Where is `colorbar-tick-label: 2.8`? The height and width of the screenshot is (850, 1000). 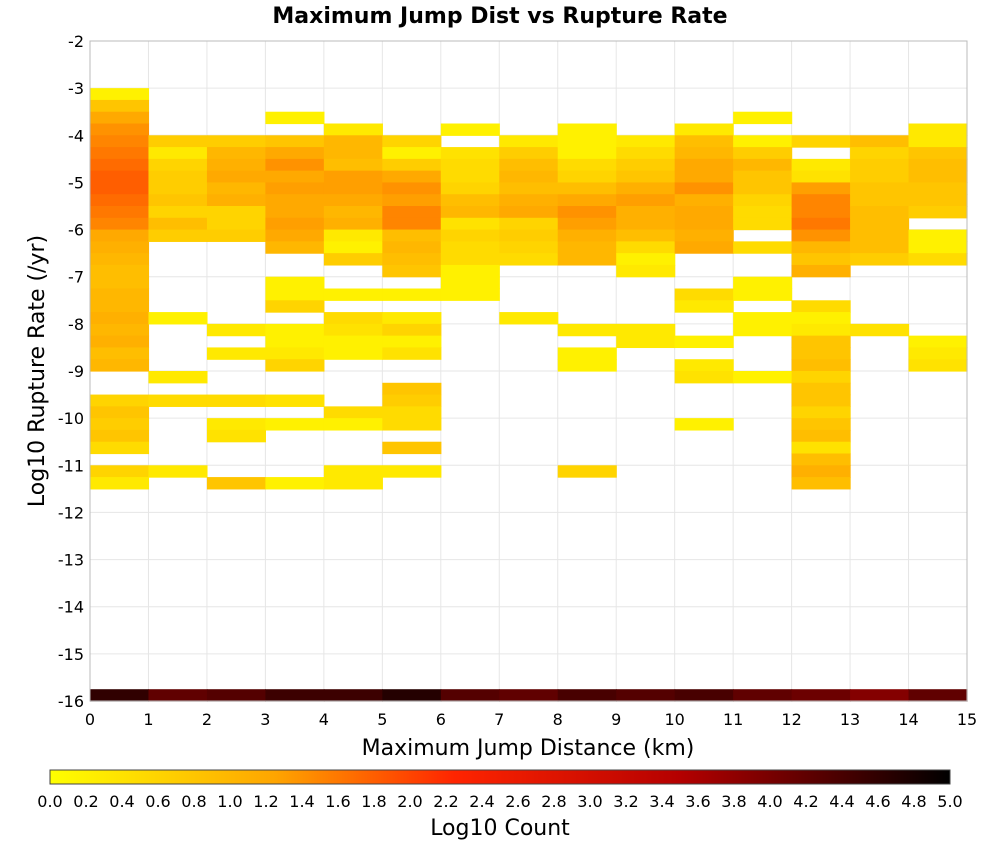 colorbar-tick-label: 2.8 is located at coordinates (553, 801).